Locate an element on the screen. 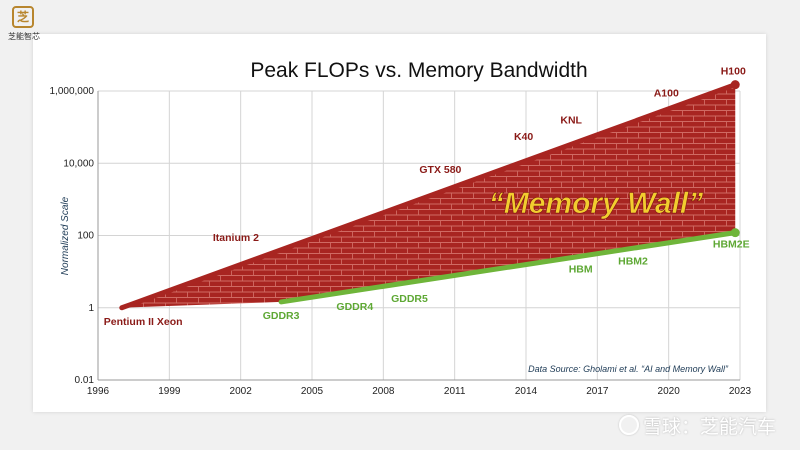  series-endpoint-peak-flops is located at coordinates (735, 85).